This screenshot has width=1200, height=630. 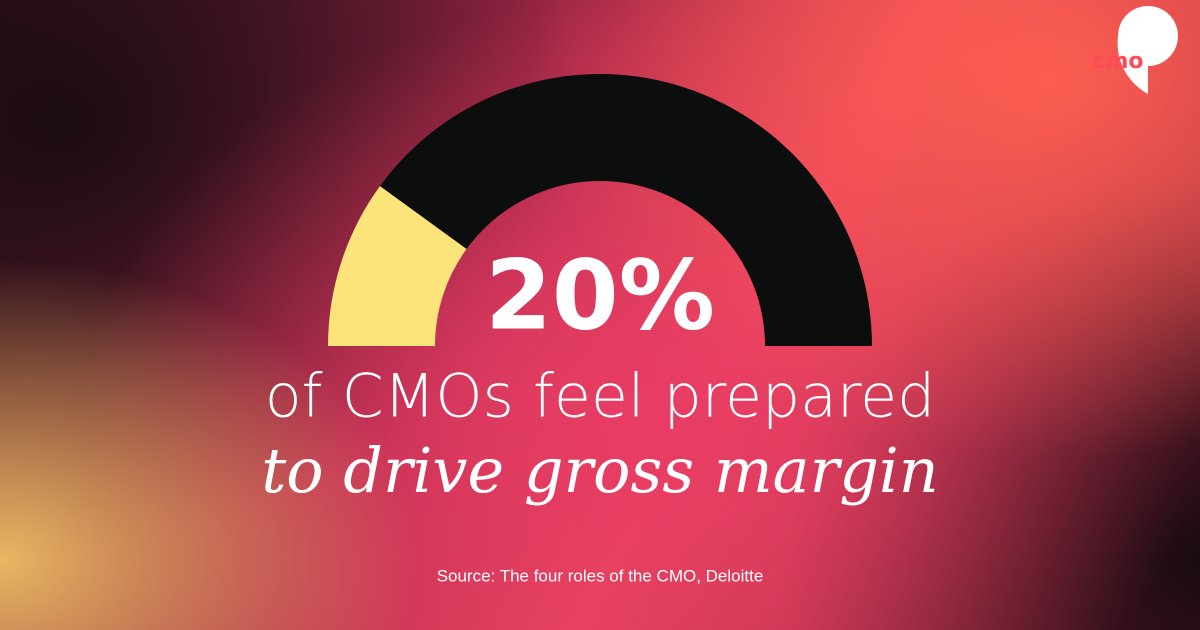 I want to click on subtitle-line: of CMOs feel prepared, so click(x=600, y=397).